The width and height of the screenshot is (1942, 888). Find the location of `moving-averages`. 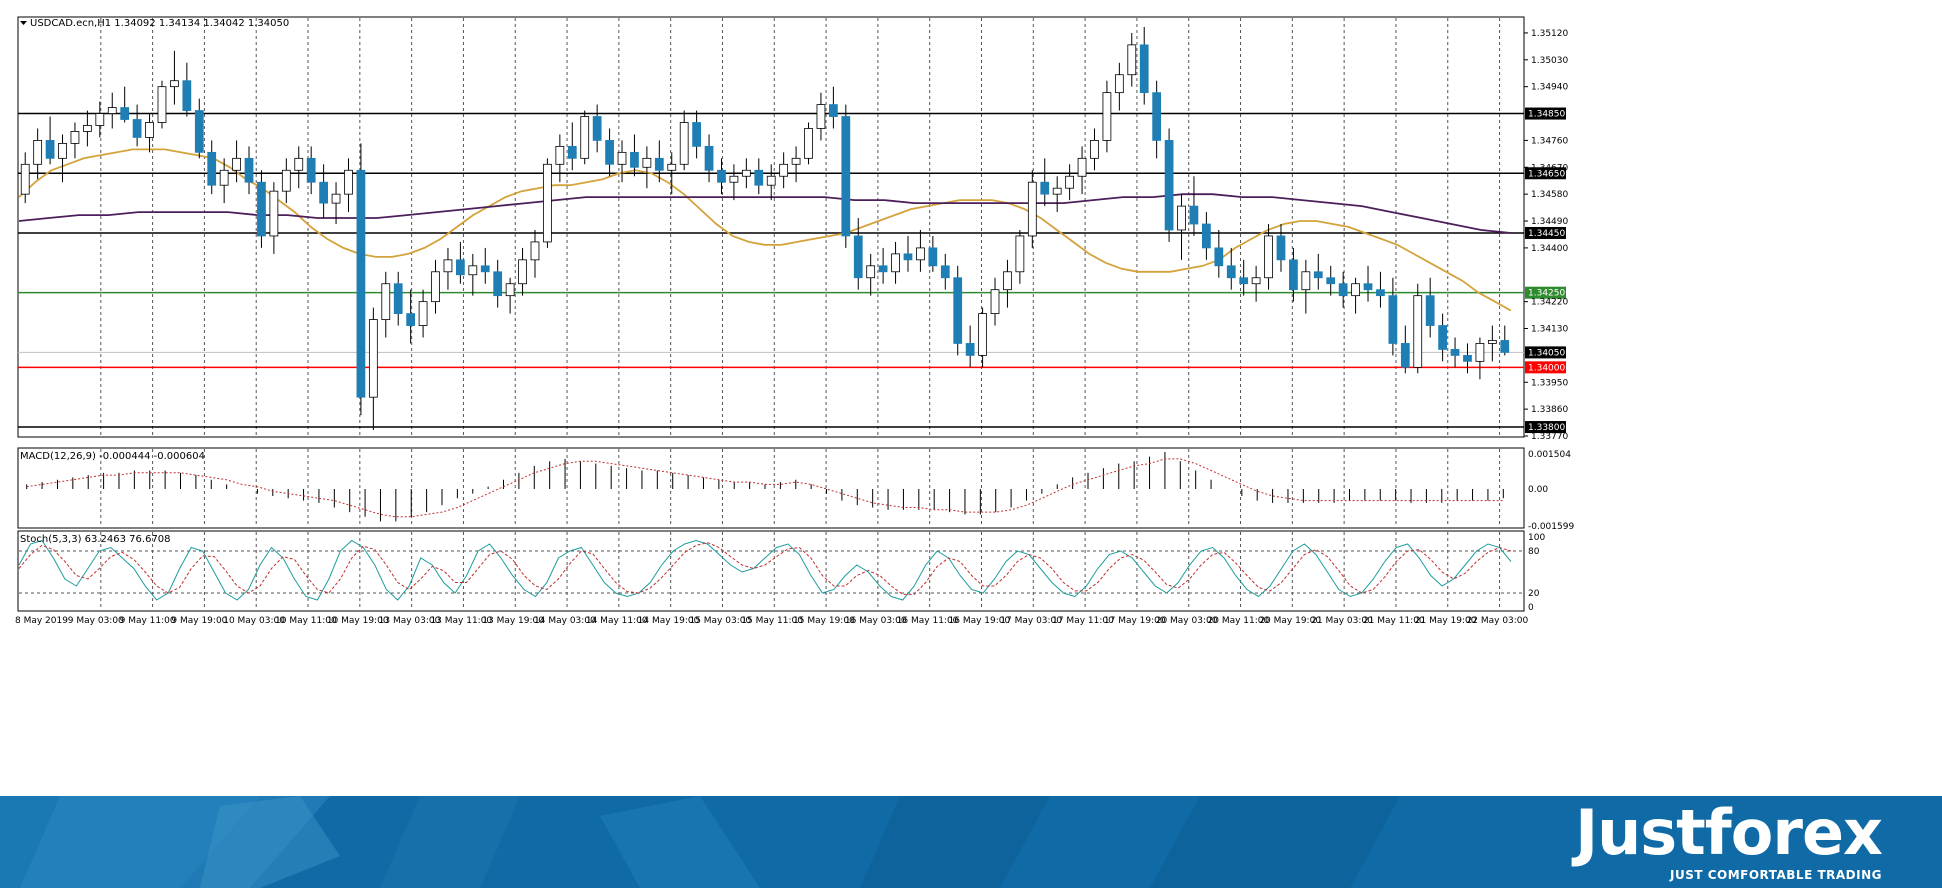

moving-averages is located at coordinates (765, 230).